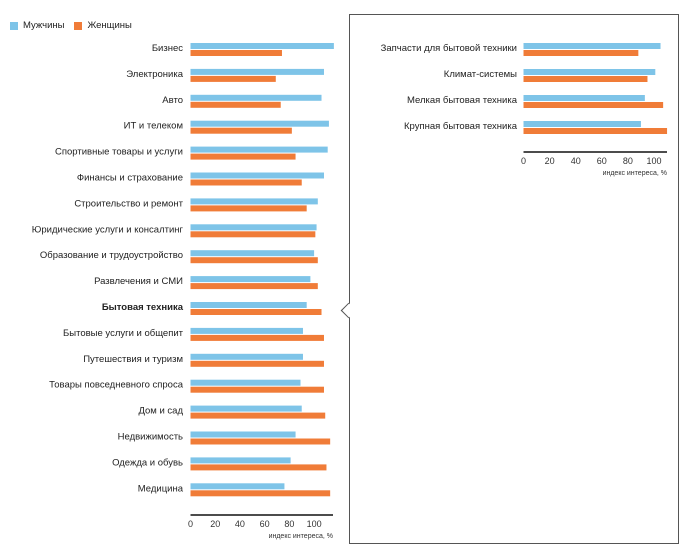 Image resolution: width=700 pixels, height=553 pixels. What do you see at coordinates (44, 25) in the screenshot?
I see `legend-men-label: Мужчины` at bounding box center [44, 25].